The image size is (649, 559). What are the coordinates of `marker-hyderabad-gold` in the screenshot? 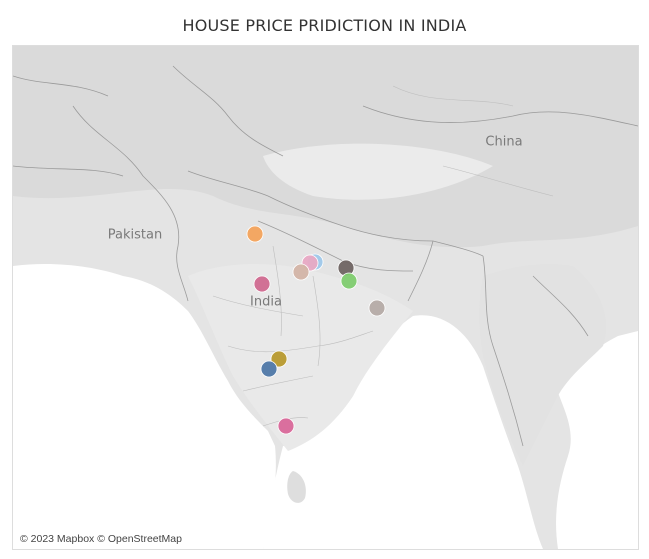 It's located at (279, 359).